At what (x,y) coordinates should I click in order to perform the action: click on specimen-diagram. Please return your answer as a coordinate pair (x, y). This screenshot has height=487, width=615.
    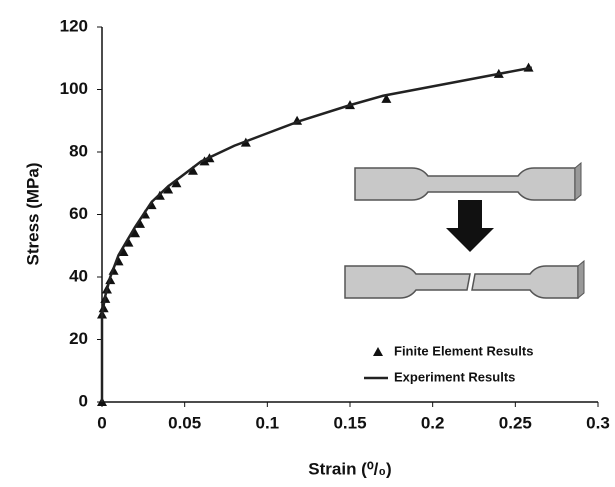
    Looking at the image, I should click on (464, 230).